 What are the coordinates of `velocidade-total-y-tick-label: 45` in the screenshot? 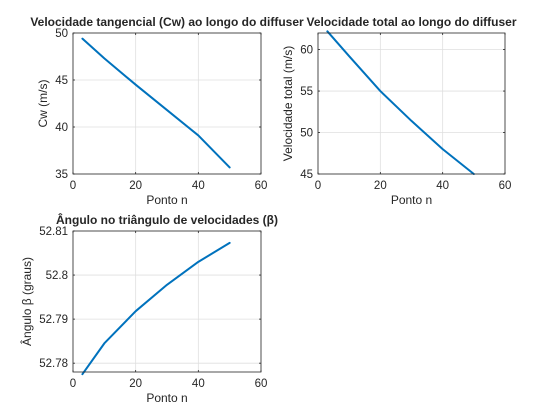 It's located at (306, 175).